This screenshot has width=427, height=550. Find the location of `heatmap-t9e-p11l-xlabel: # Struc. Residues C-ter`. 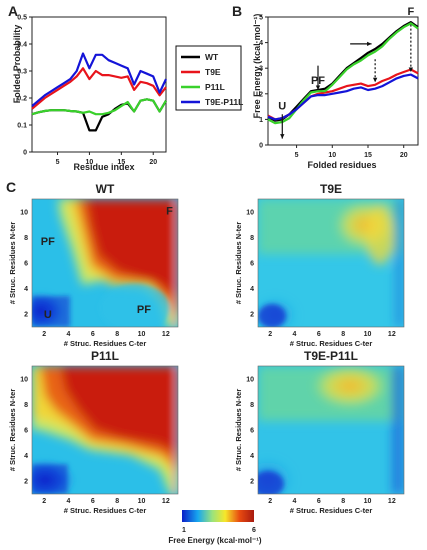

heatmap-t9e-p11l-xlabel: # Struc. Residues C-ter is located at coordinates (331, 510).